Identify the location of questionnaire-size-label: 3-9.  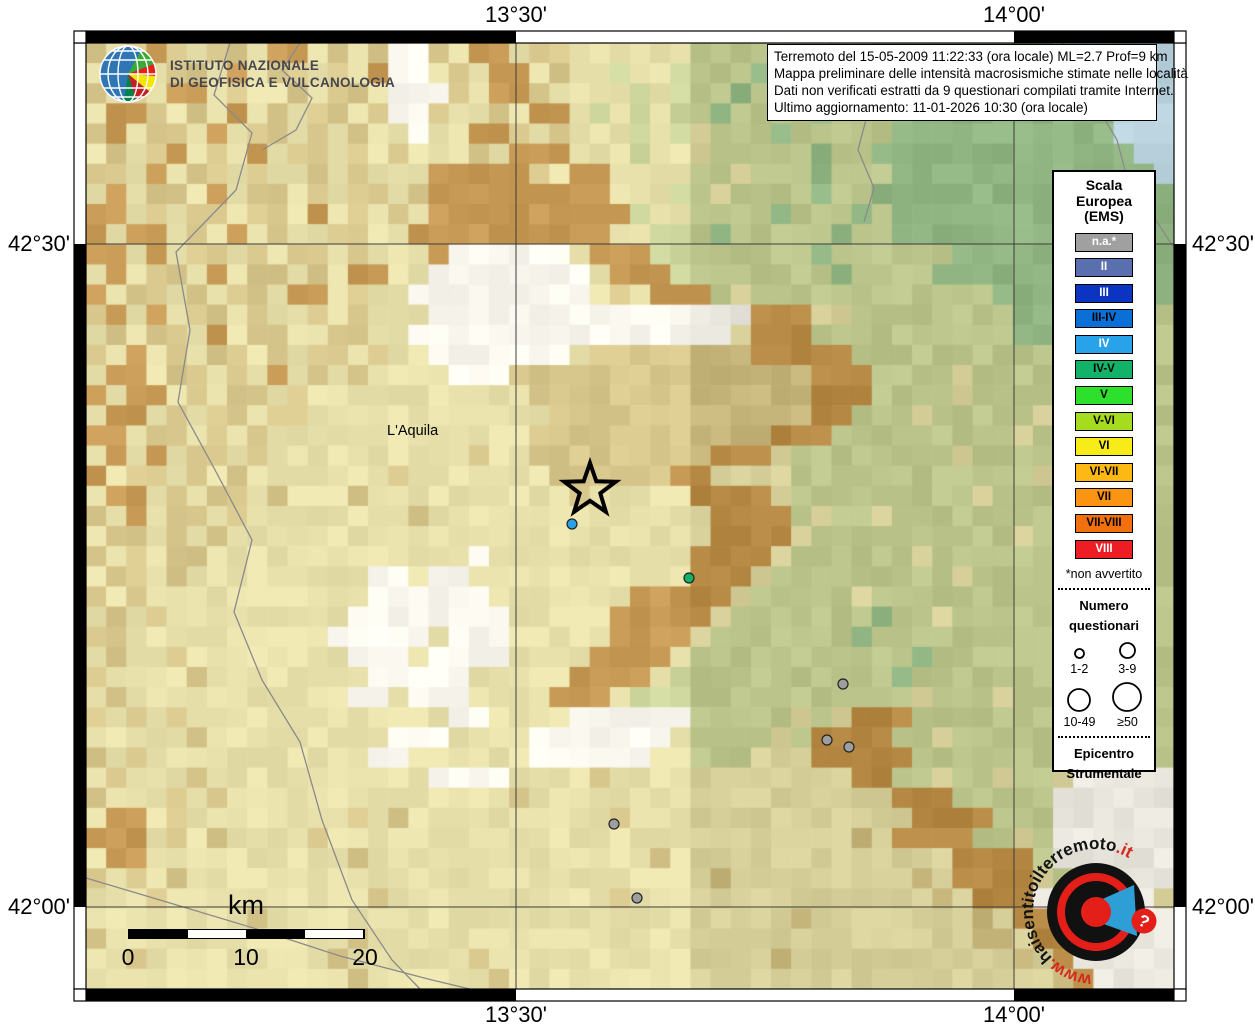
(1127, 669).